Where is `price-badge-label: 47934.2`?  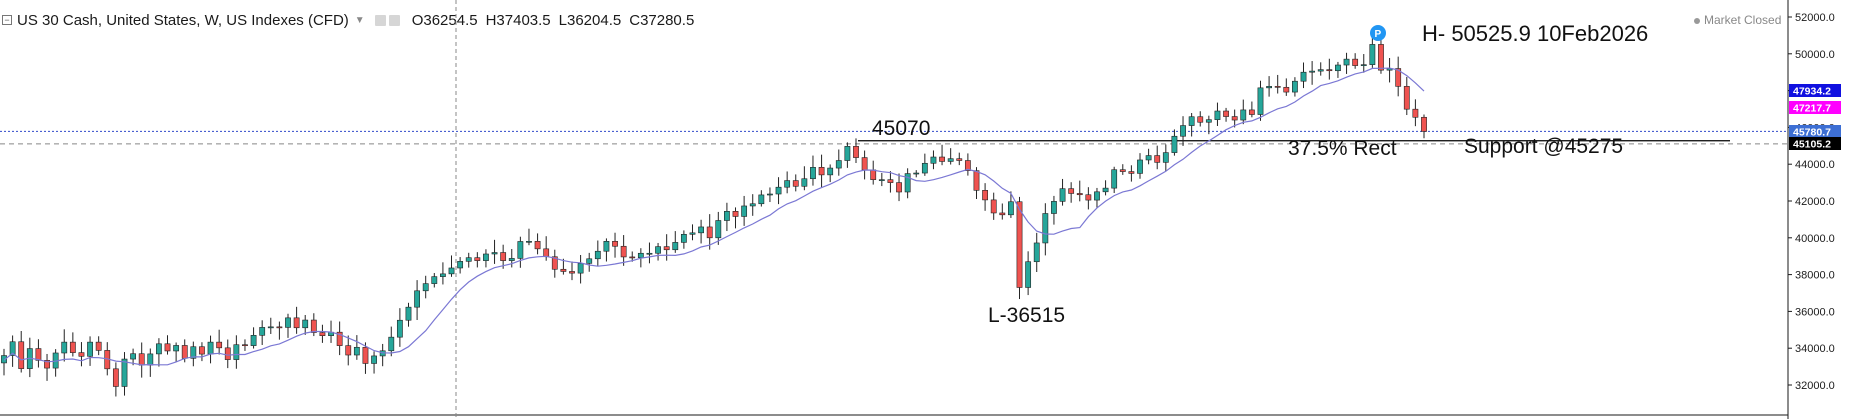 price-badge-label: 47934.2 is located at coordinates (1812, 92).